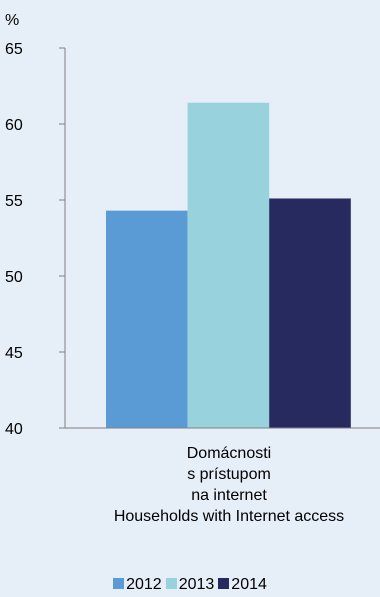  I want to click on category-label-line: Domácnosti, so click(229, 453).